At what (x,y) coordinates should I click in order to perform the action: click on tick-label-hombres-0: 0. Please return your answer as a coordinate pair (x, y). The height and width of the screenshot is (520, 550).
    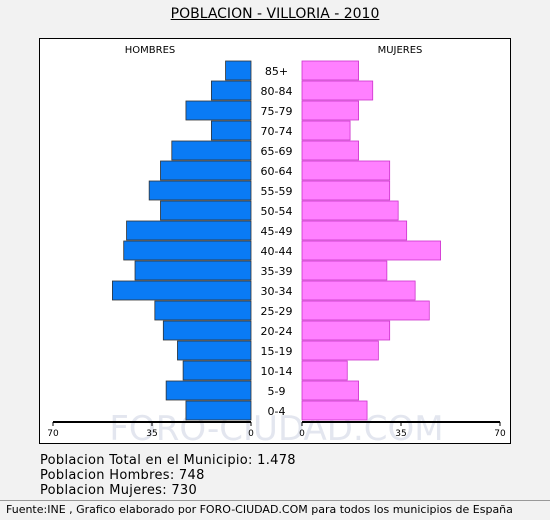
    Looking at the image, I should click on (251, 434).